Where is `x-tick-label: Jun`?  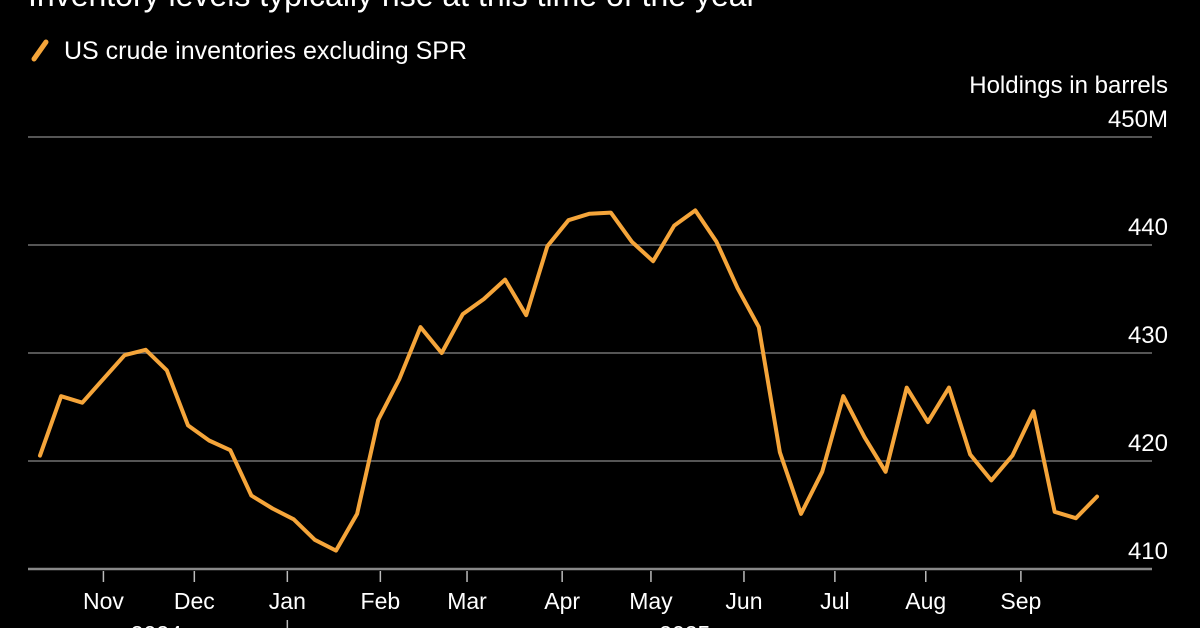
x-tick-label: Jun is located at coordinates (743, 601).